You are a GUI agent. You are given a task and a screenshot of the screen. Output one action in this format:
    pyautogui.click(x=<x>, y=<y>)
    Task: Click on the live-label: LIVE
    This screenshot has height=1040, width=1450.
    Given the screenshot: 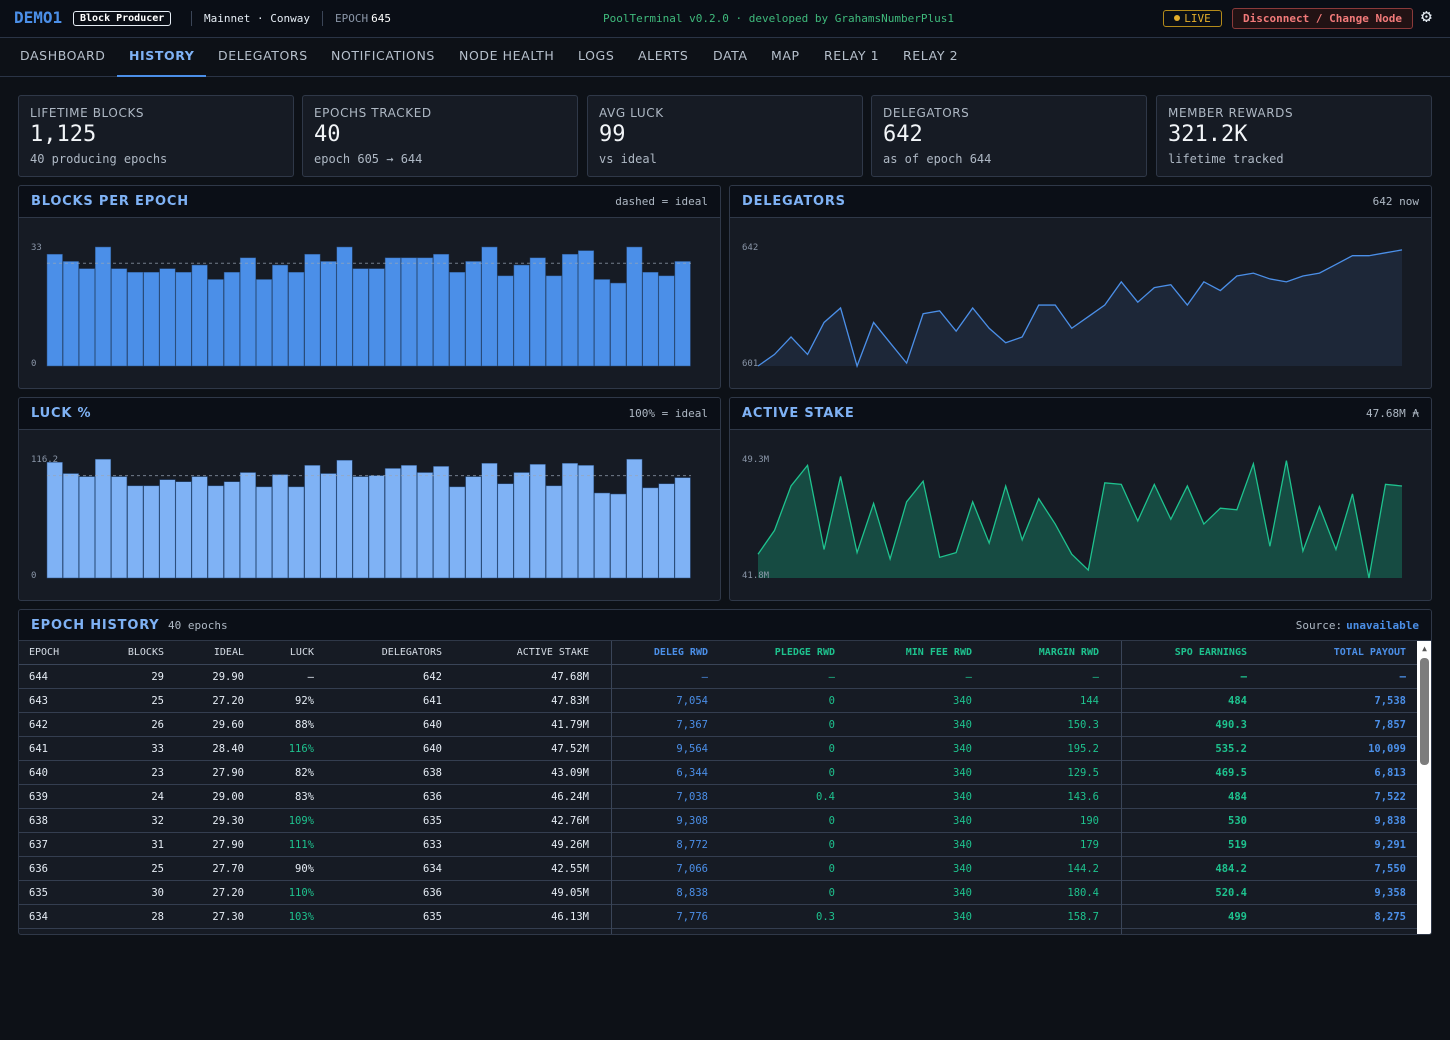 What is the action you would take?
    pyautogui.click(x=1197, y=18)
    